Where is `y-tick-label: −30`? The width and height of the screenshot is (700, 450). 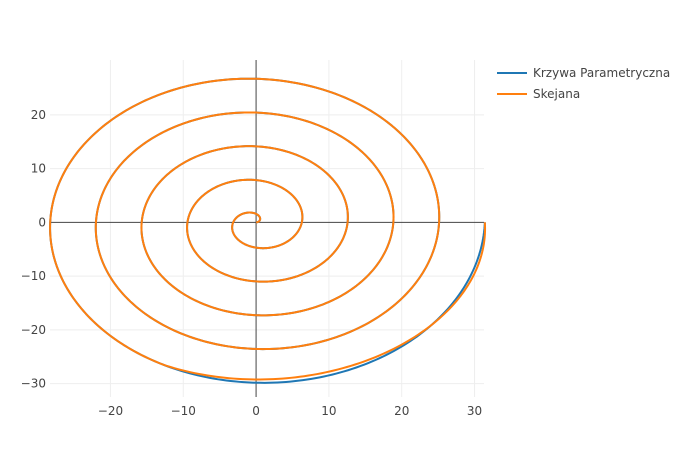 y-tick-label: −30 is located at coordinates (33, 384).